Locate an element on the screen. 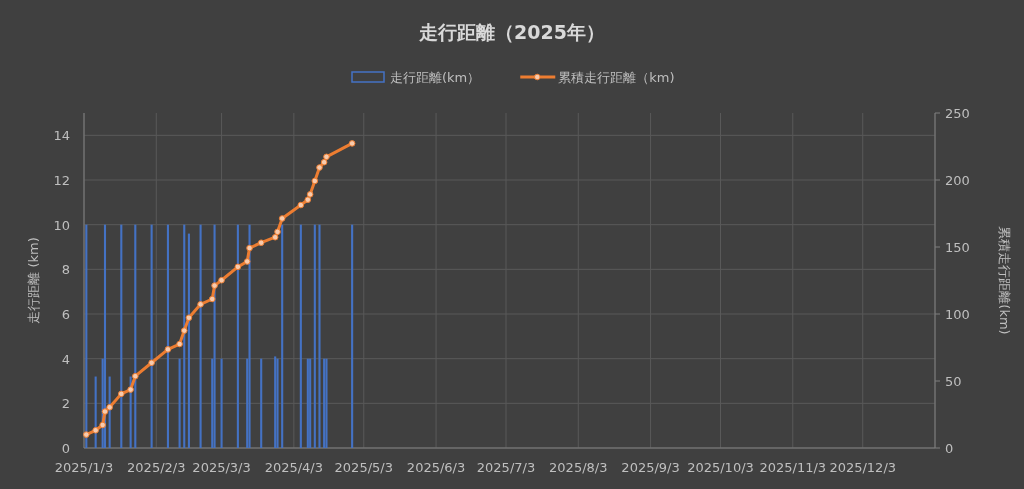 Image resolution: width=1024 pixels, height=489 pixels. y2-tick-label: 150 is located at coordinates (957, 247).